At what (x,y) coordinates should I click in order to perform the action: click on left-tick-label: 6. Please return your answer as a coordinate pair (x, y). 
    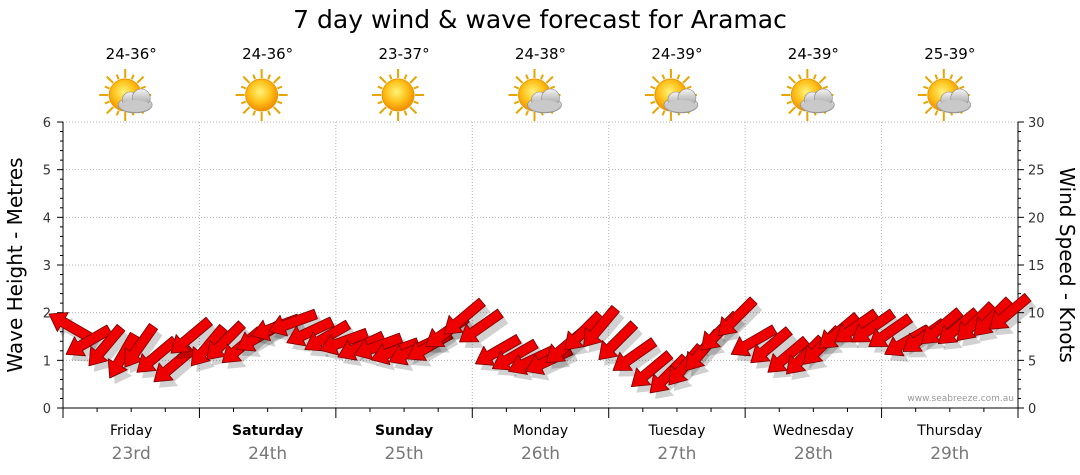
    Looking at the image, I should click on (47, 123).